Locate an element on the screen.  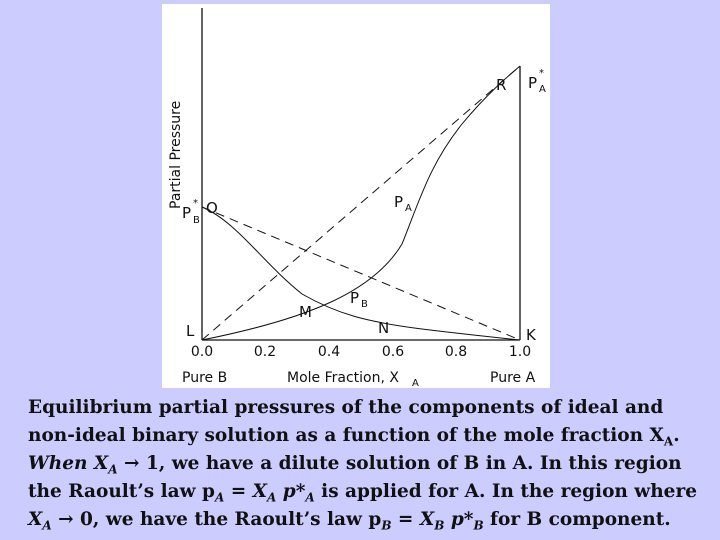
curve-pb is located at coordinates (361, 273).